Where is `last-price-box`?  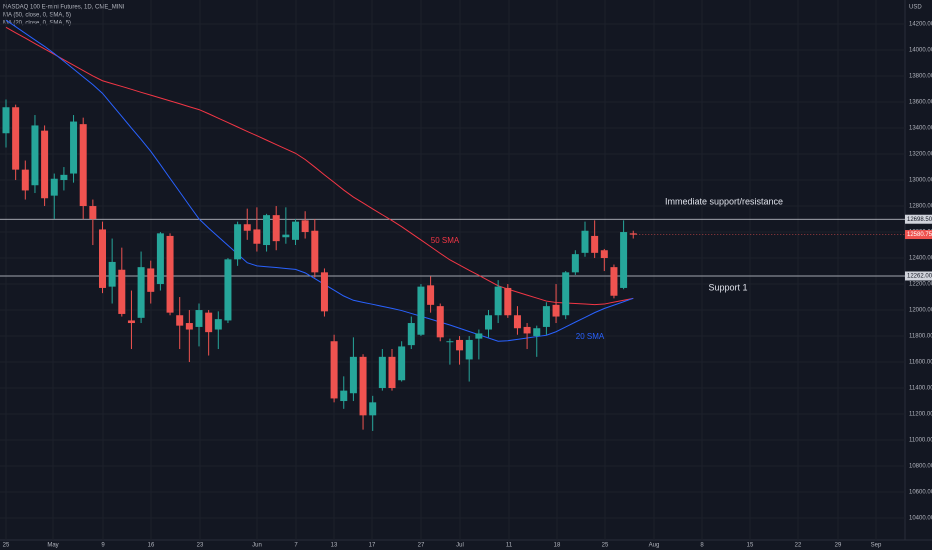
last-price-box is located at coordinates (918, 235).